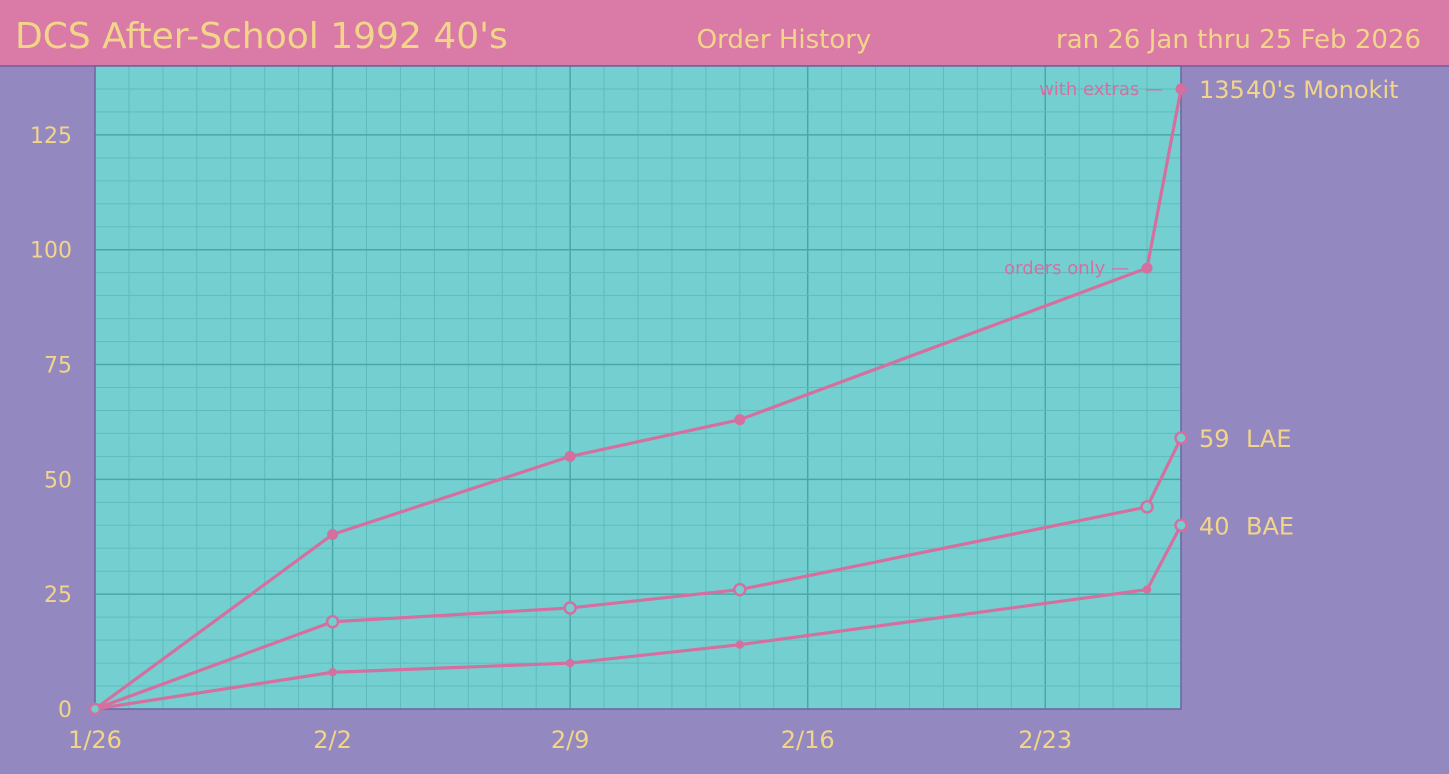 The width and height of the screenshot is (1449, 774). Describe the element at coordinates (51, 251) in the screenshot. I see `y-tick-label: 100` at that location.